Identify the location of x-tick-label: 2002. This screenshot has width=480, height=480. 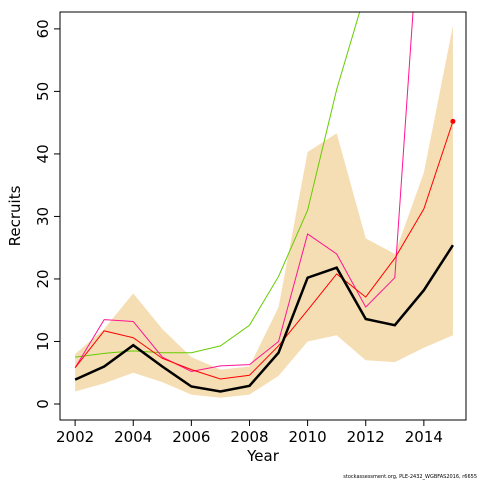
(75, 437).